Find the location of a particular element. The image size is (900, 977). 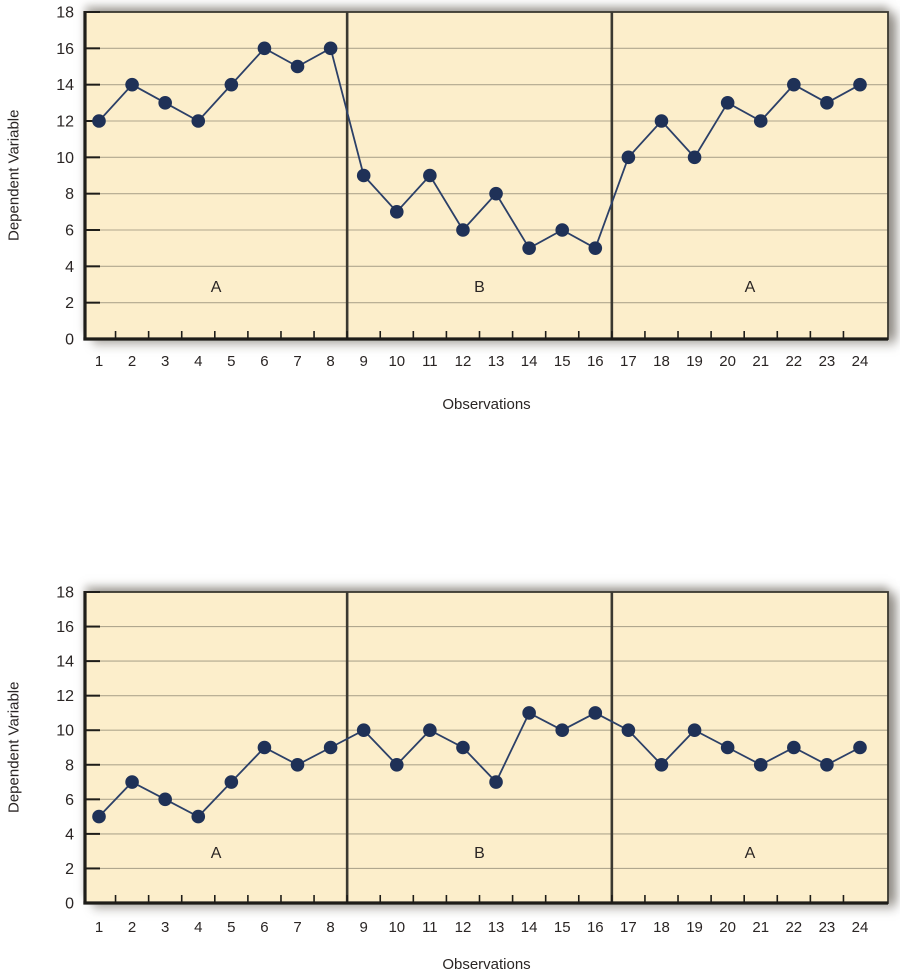

y-tick-label: 4 is located at coordinates (69, 834).